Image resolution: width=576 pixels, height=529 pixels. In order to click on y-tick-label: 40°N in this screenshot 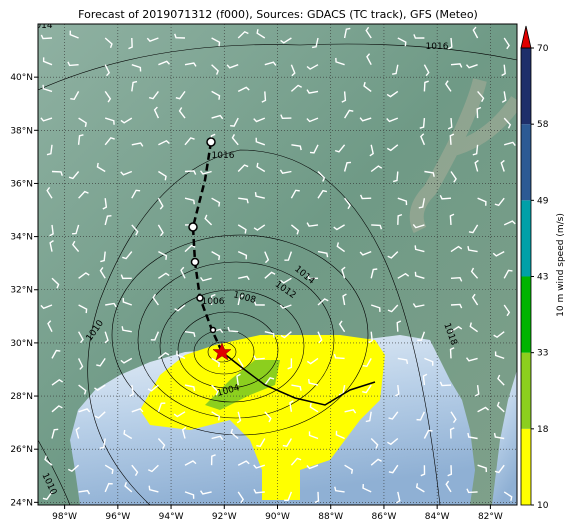, I will do `click(21, 78)`.